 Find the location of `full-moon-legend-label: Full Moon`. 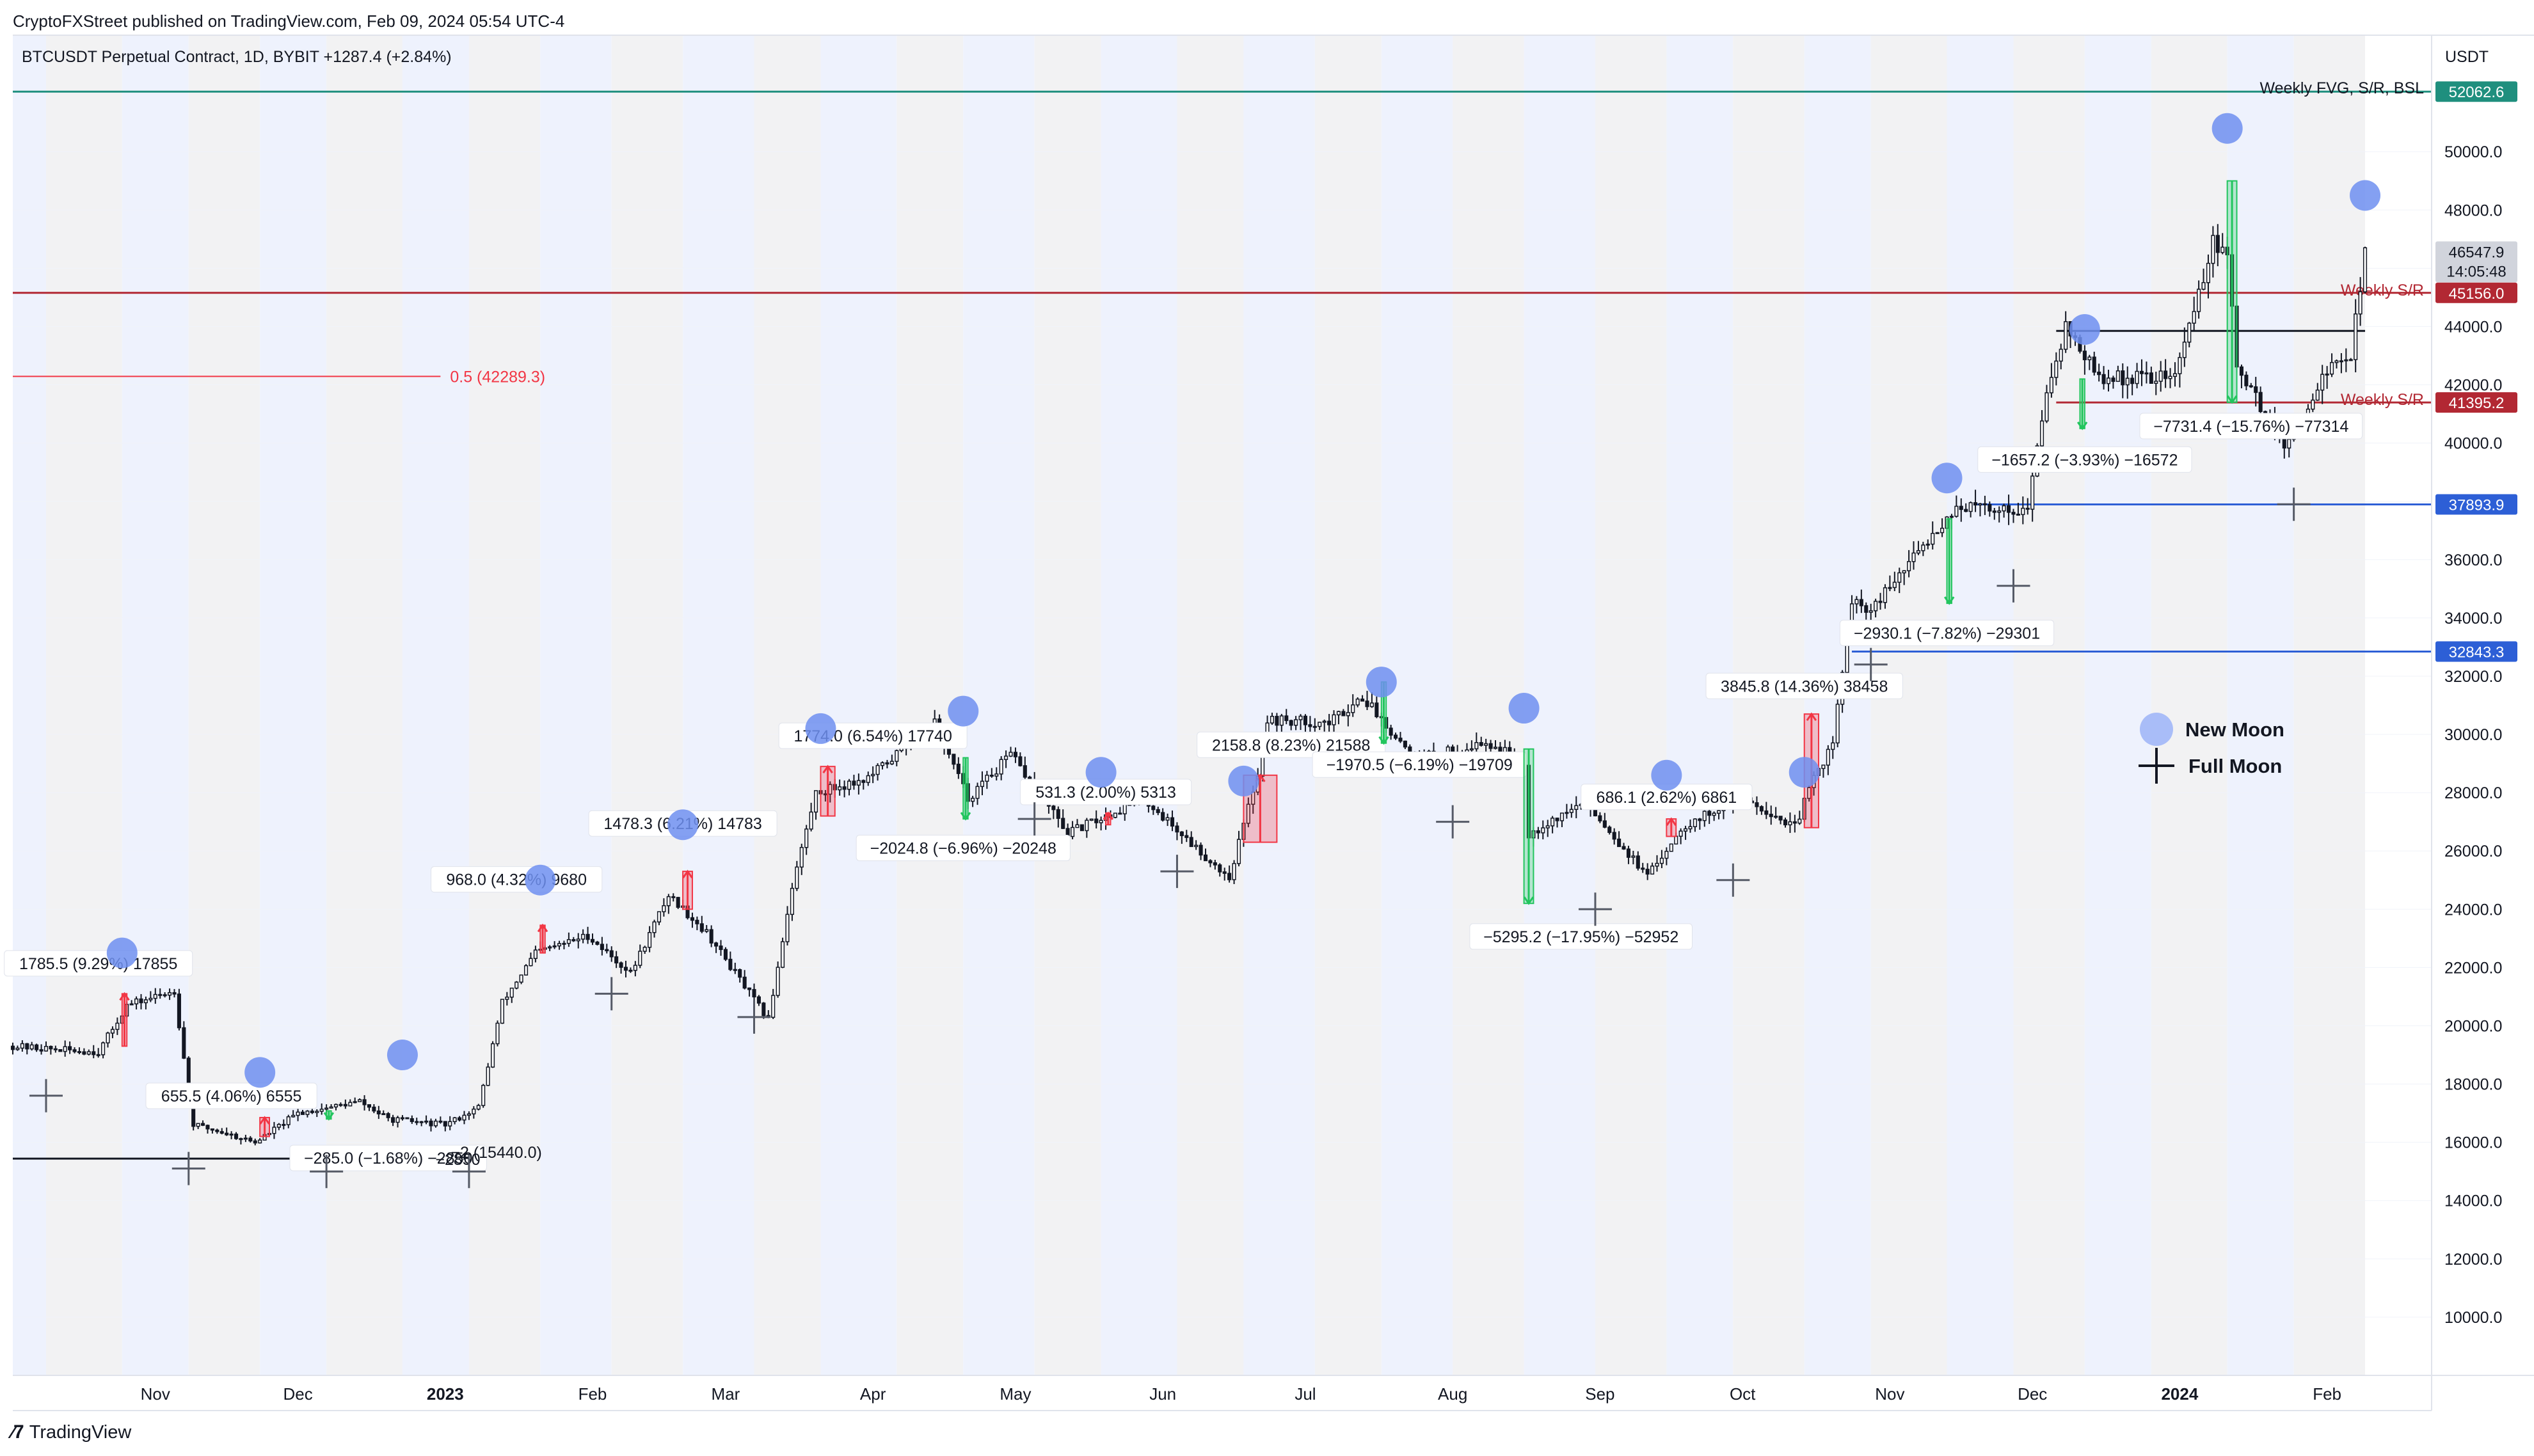

full-moon-legend-label: Full Moon is located at coordinates (2235, 766).